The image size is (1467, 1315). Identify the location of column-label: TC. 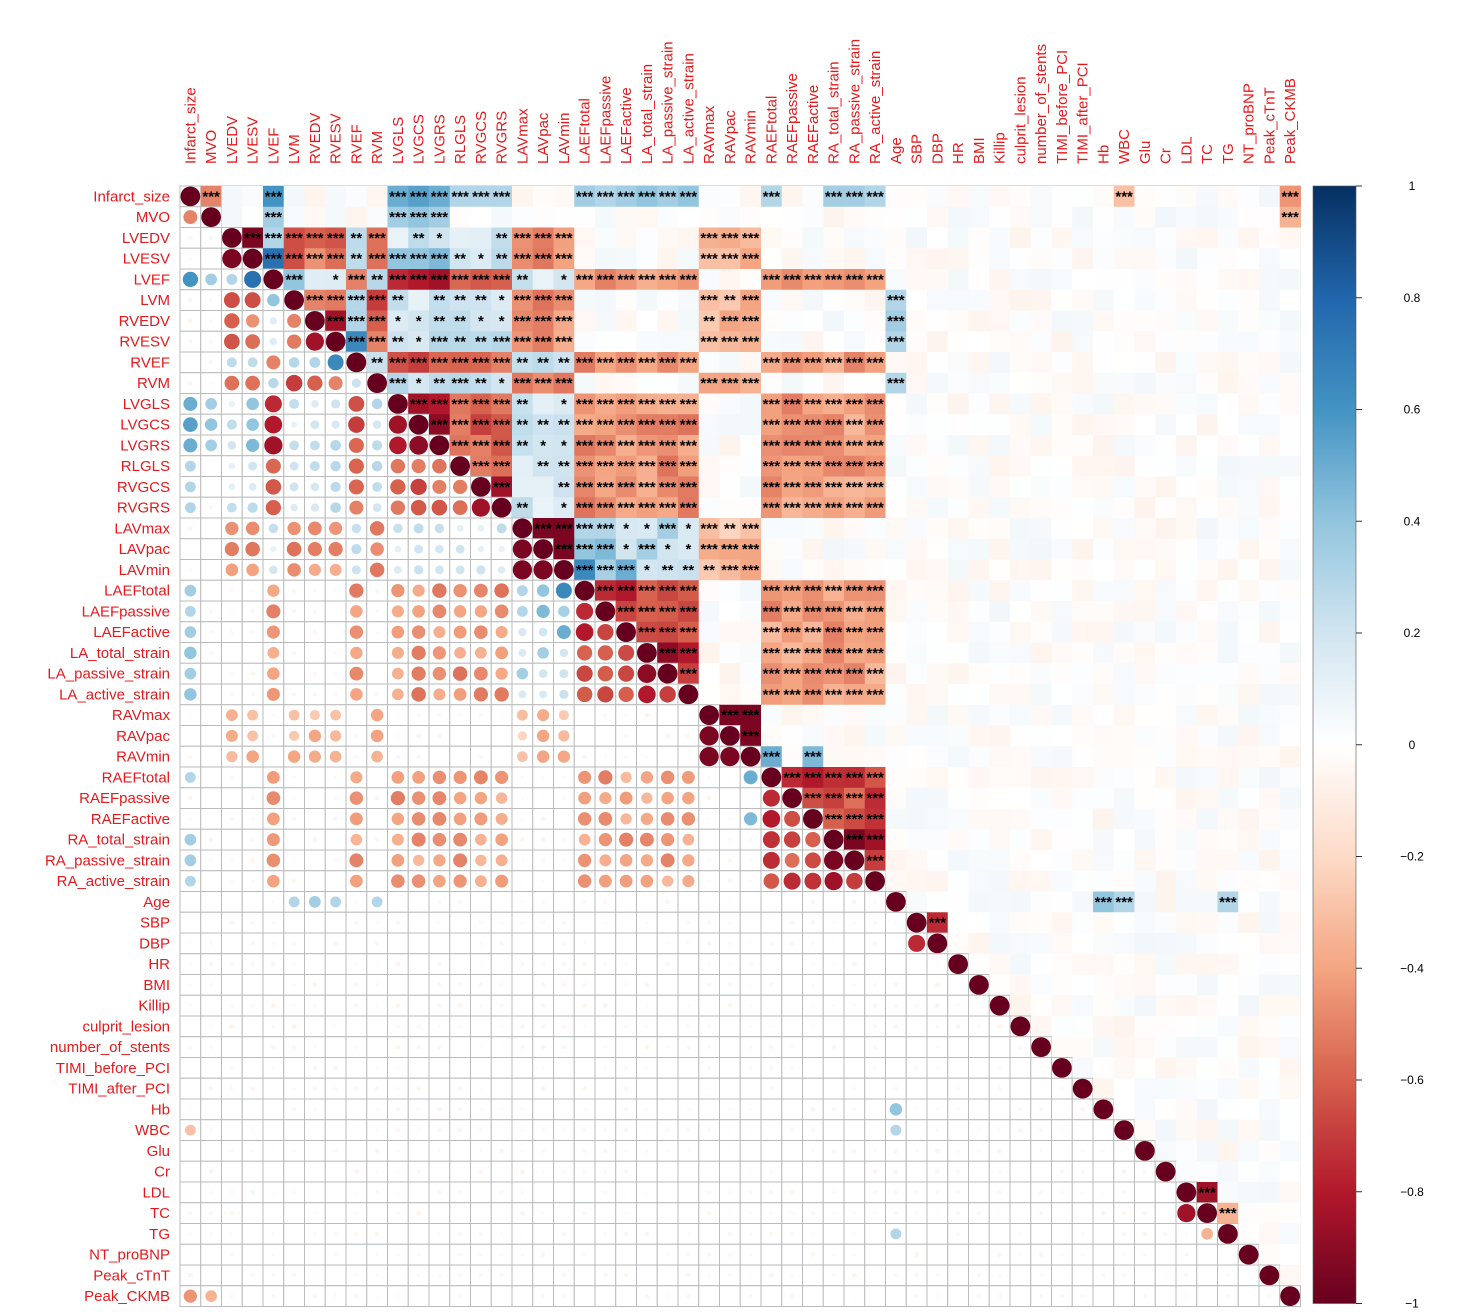
(1207, 154).